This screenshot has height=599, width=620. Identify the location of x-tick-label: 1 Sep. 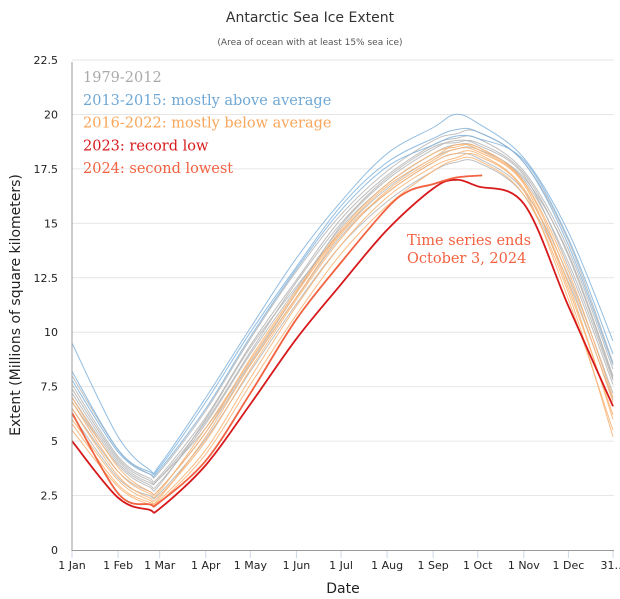
(433, 565).